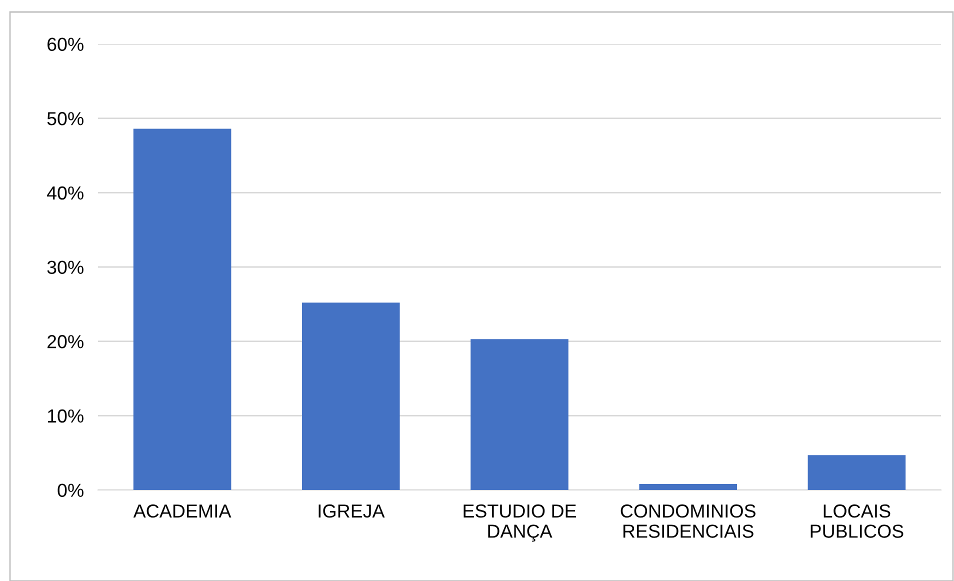 This screenshot has height=581, width=954. What do you see at coordinates (65, 119) in the screenshot?
I see `y-tick-label: 50%` at bounding box center [65, 119].